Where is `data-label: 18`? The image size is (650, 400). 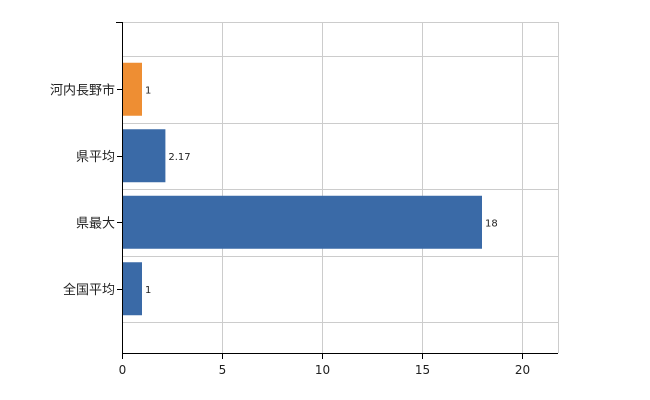
data-label: 18 is located at coordinates (491, 223).